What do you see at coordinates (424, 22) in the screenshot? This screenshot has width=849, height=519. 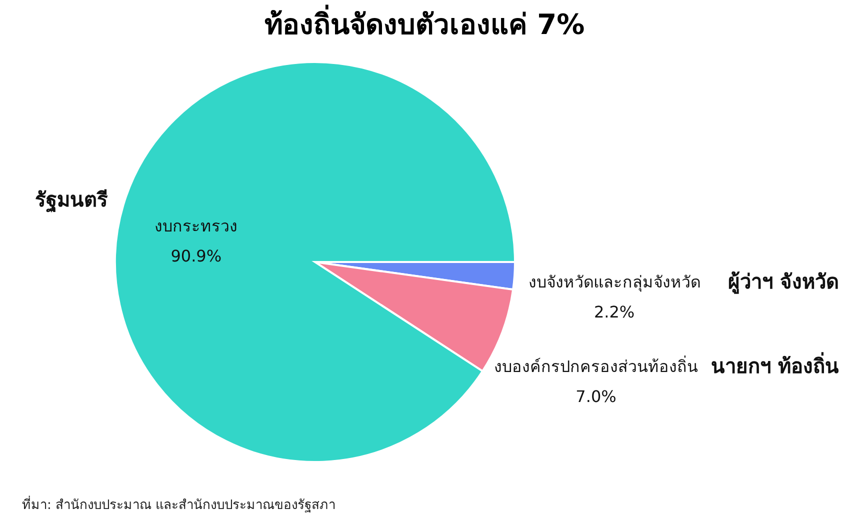 I see `chart-title: ท้องถิ่นจัดงบตัวเองแค่ 7%` at bounding box center [424, 22].